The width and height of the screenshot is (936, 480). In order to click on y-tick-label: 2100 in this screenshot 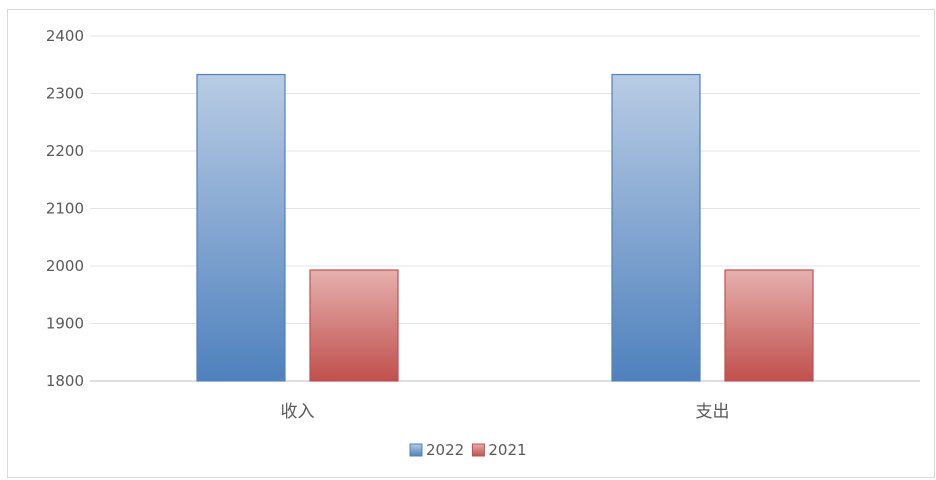, I will do `click(65, 209)`.